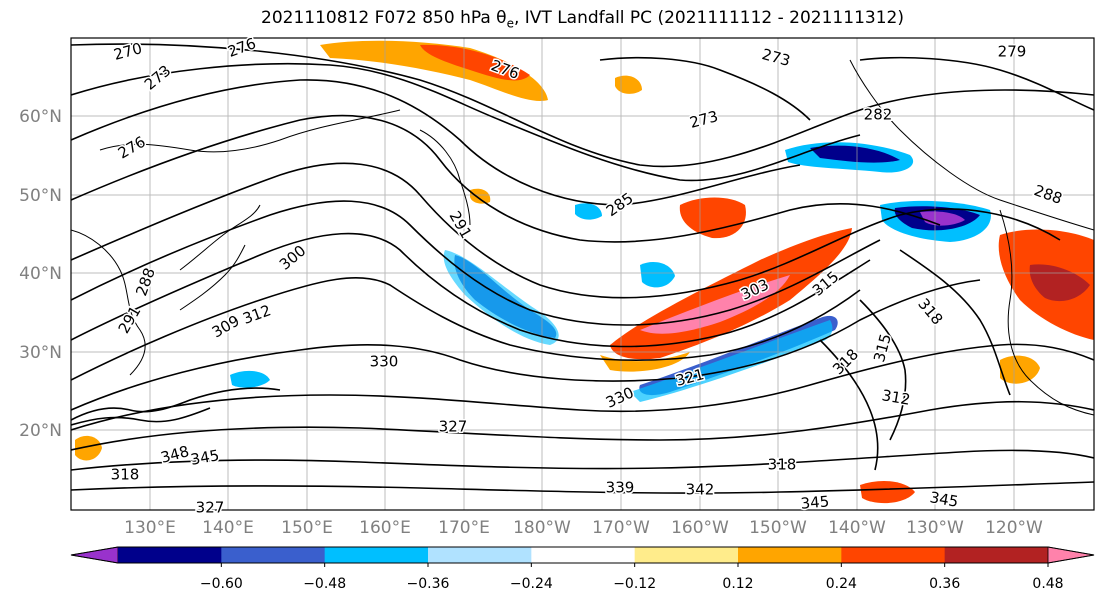 The height and width of the screenshot is (603, 1105). Describe the element at coordinates (88, 448) in the screenshot. I see `positive-anomaly-west` at that location.